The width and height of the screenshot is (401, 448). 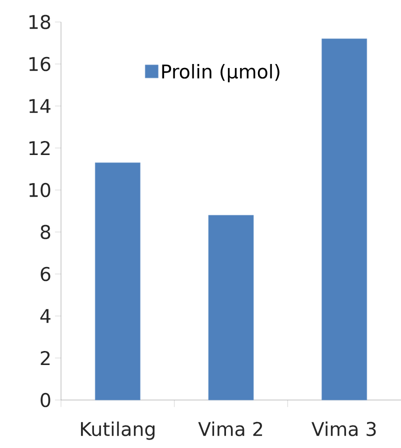 What do you see at coordinates (39, 22) in the screenshot?
I see `y-tick-label: 18` at bounding box center [39, 22].